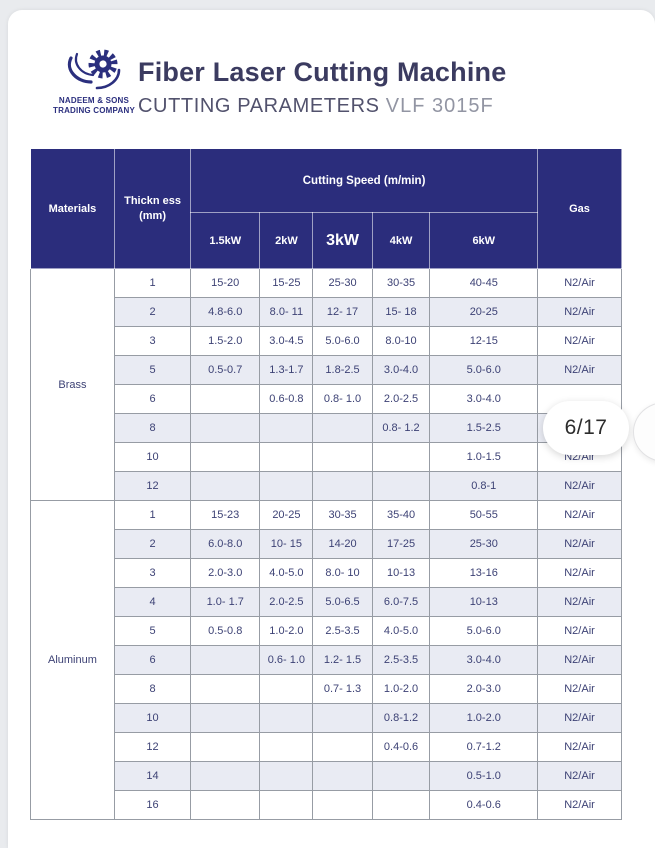 The image size is (655, 848). What do you see at coordinates (326, 312) in the screenshot?
I see `table-row: 2 4.8-6.0 8.0- 11 12- 17 15- 18 20-25 N2/Air` at bounding box center [326, 312].